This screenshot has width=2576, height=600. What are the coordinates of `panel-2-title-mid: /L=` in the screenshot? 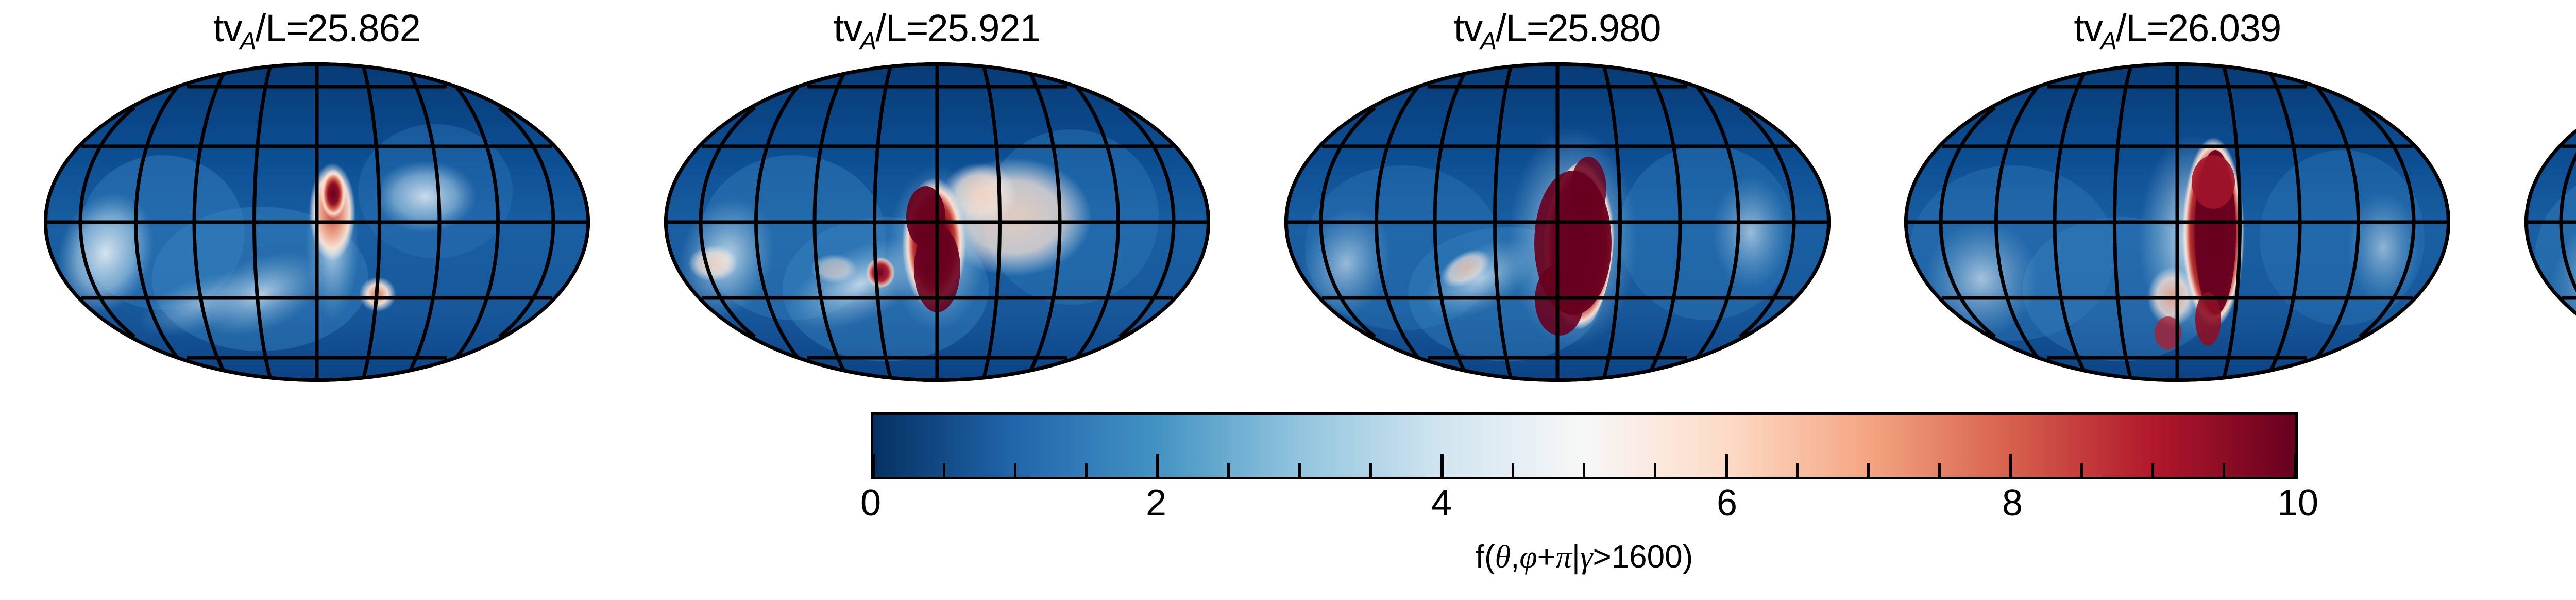 It's located at (901, 28).